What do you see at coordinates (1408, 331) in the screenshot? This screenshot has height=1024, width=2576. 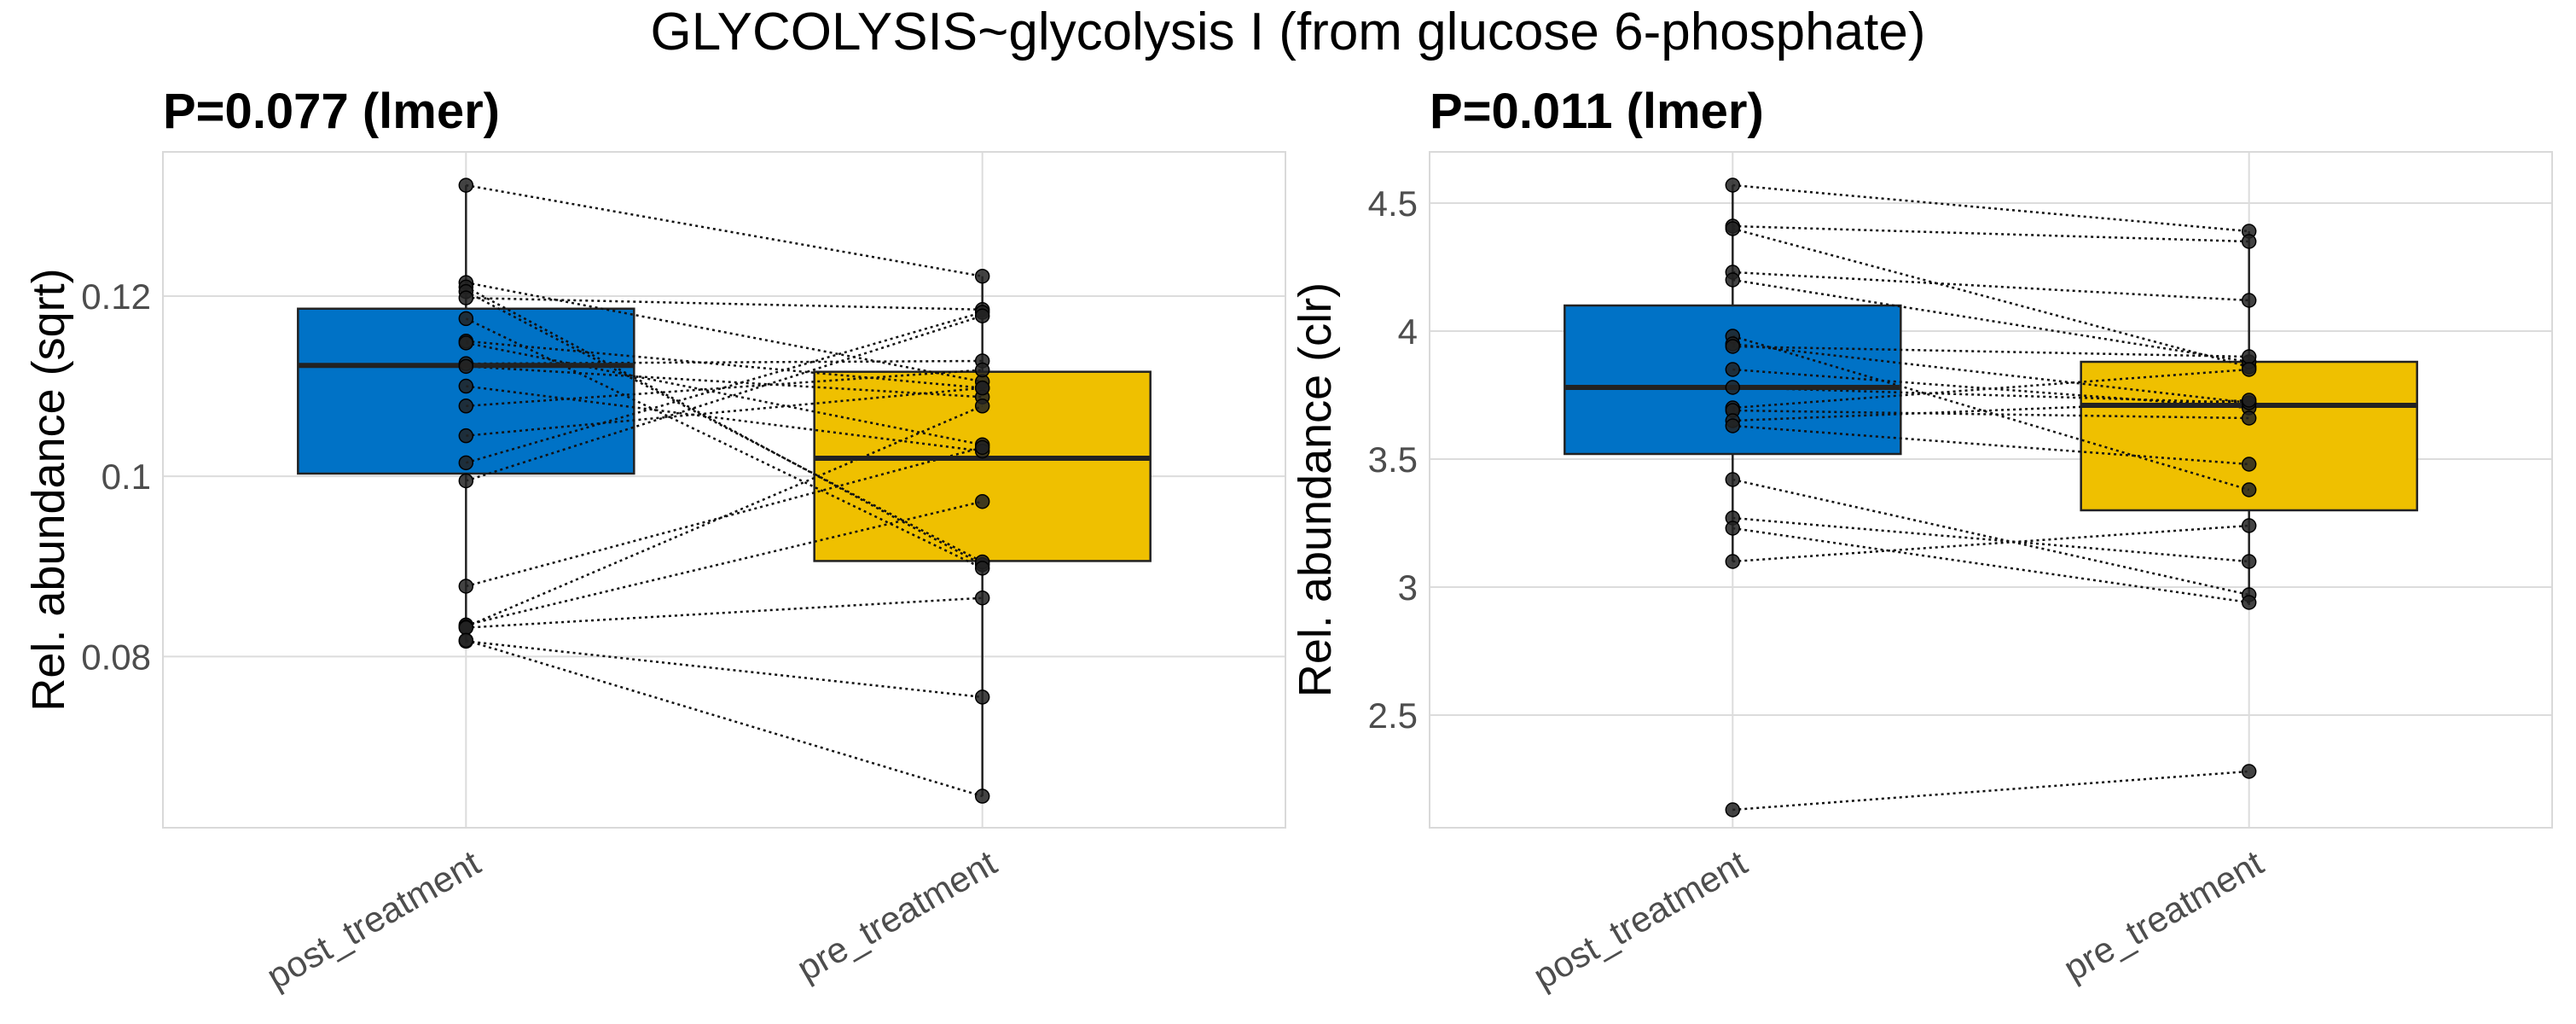 I see `y-tick-label: 4` at bounding box center [1408, 331].